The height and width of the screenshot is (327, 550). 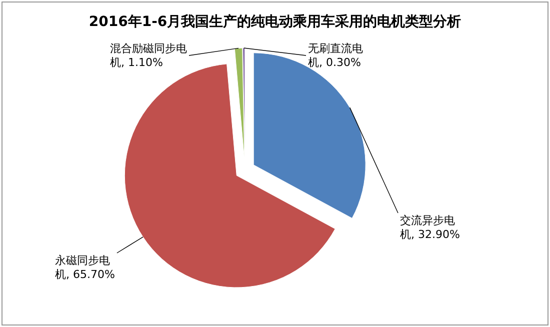 I want to click on slice-label: 混合励磁同步电机, 1.10%, so click(x=148, y=55).